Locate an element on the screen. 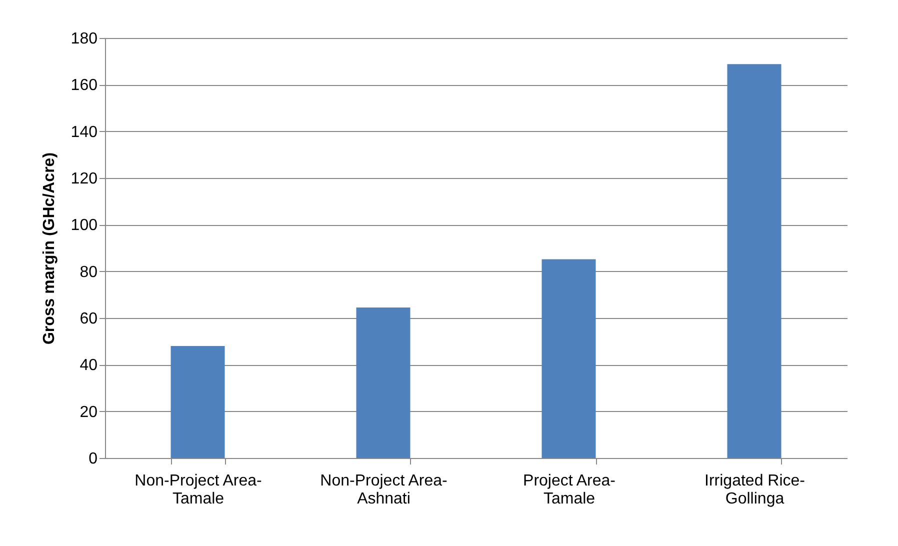  y-tick-label: 40 is located at coordinates (89, 365).